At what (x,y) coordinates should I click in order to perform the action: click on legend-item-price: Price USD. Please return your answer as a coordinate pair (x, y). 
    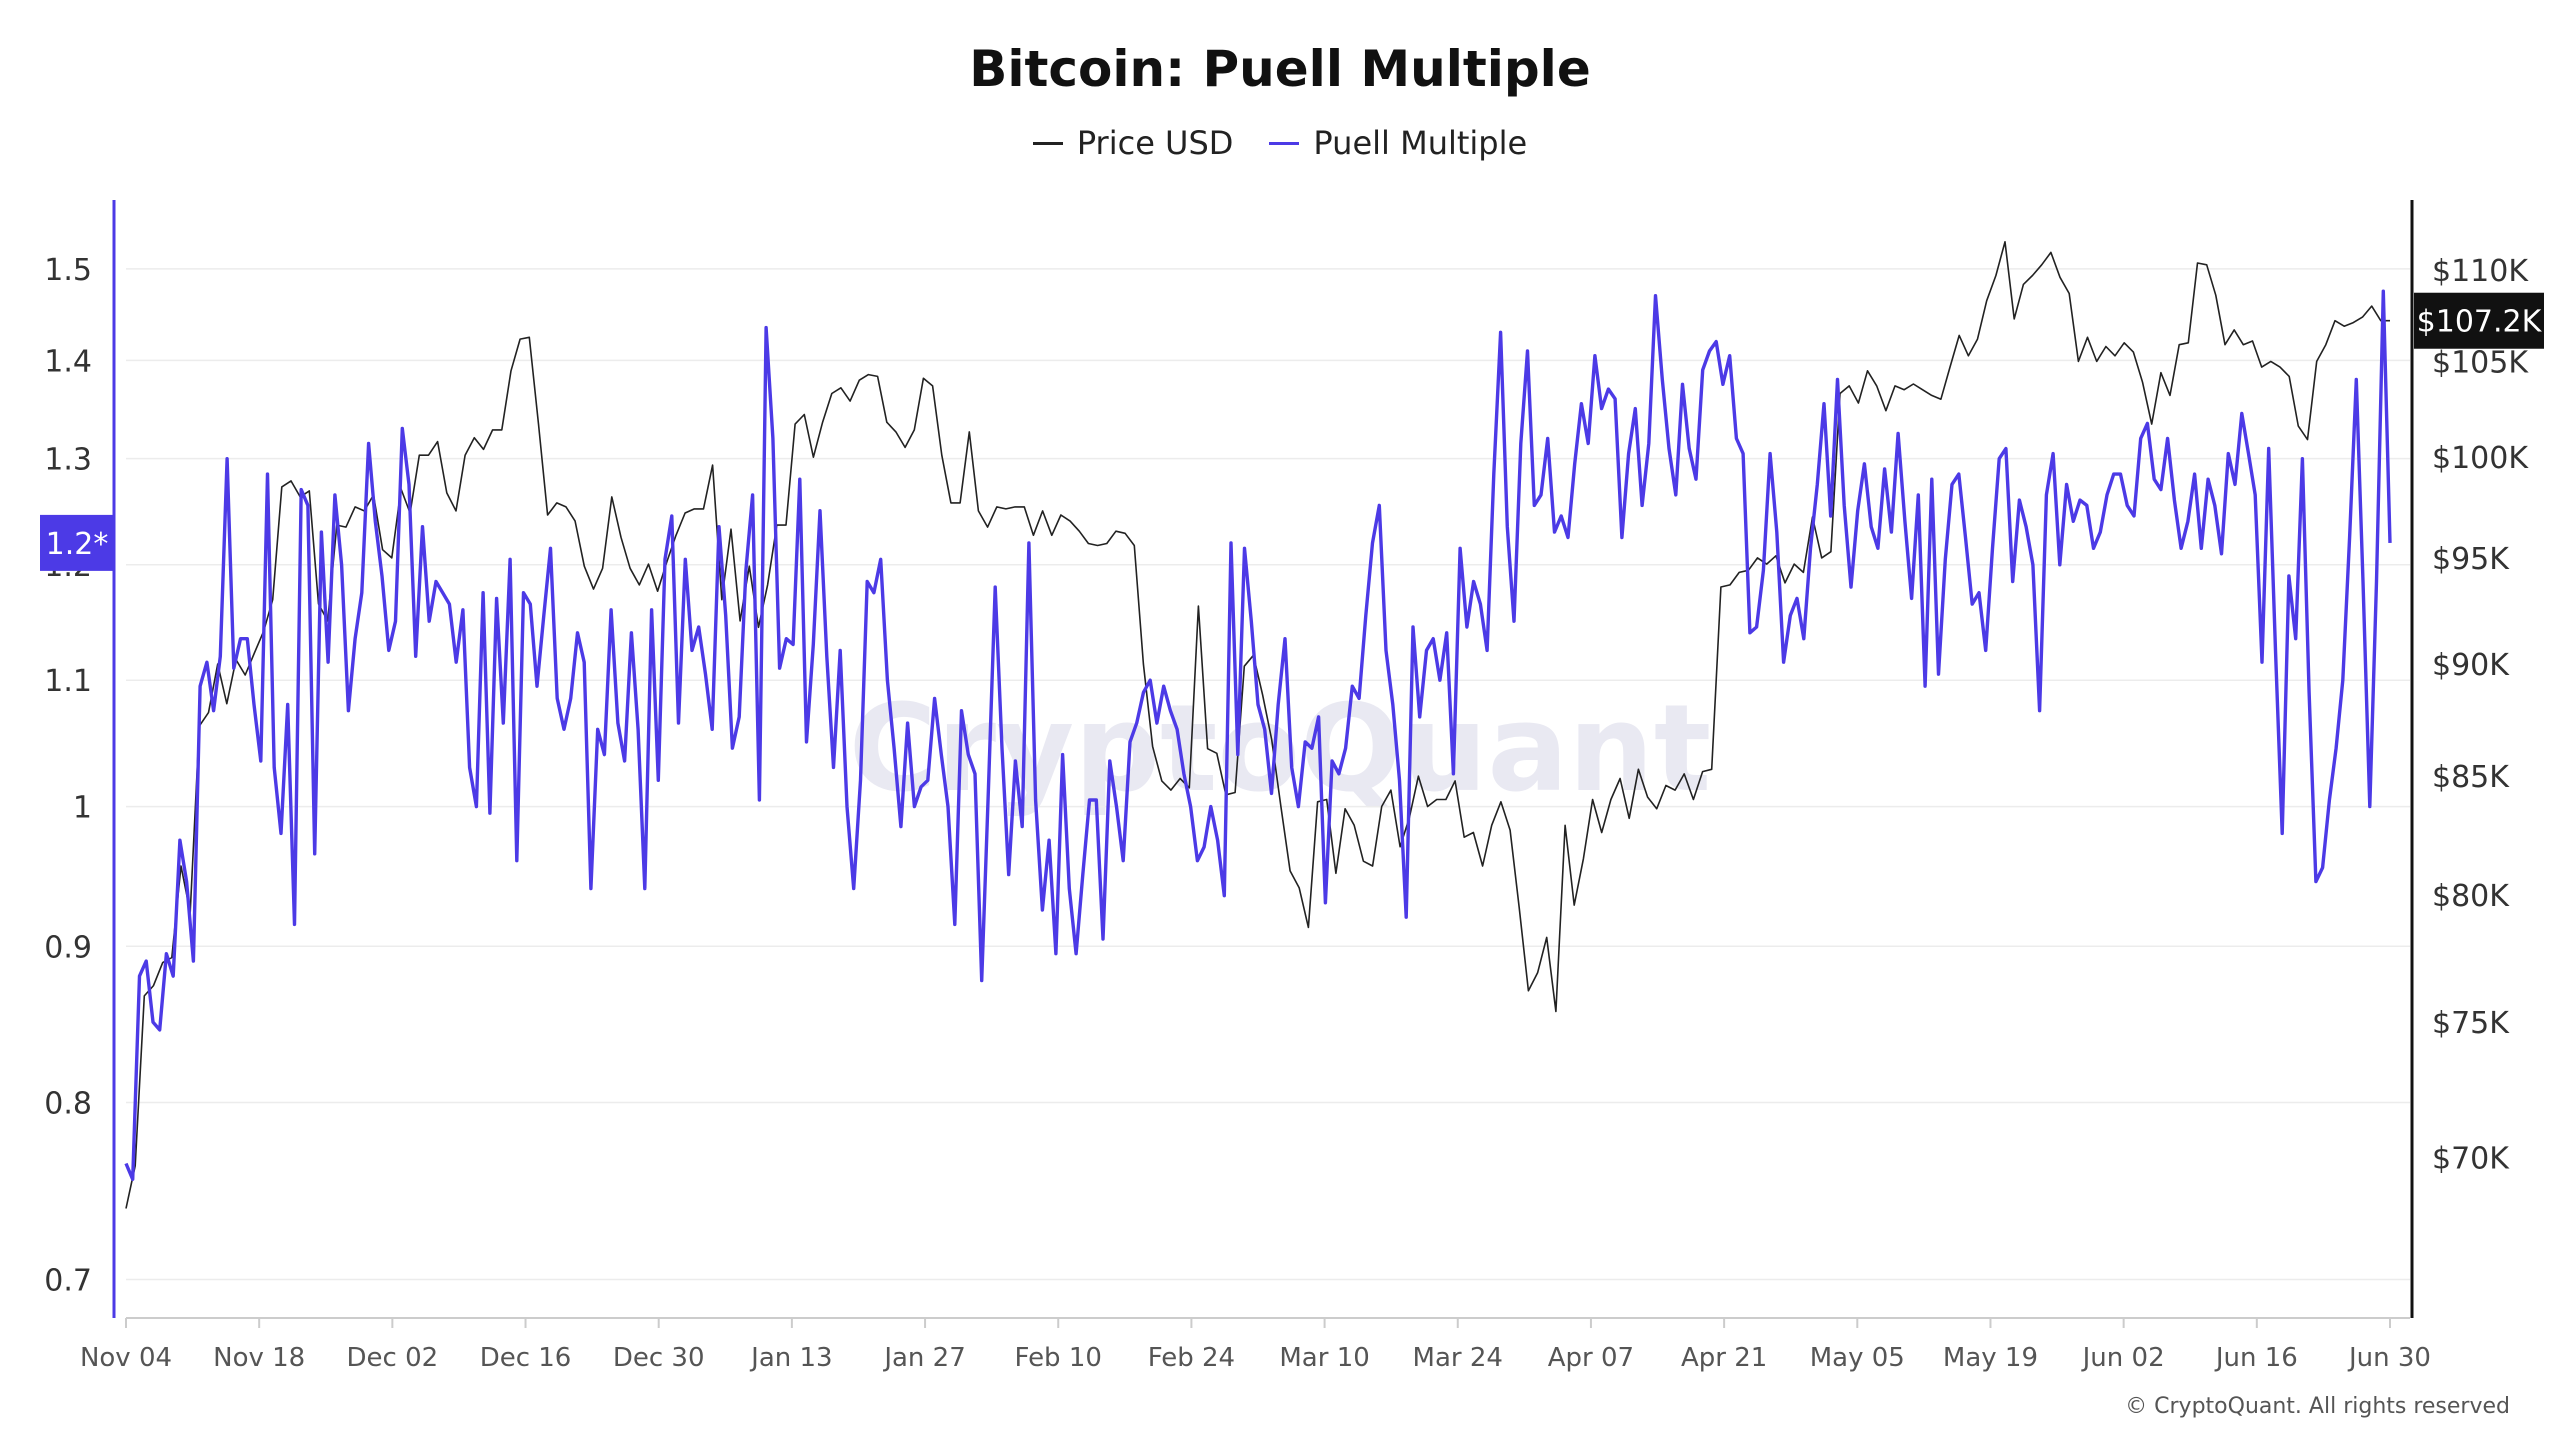
    Looking at the image, I should click on (1133, 143).